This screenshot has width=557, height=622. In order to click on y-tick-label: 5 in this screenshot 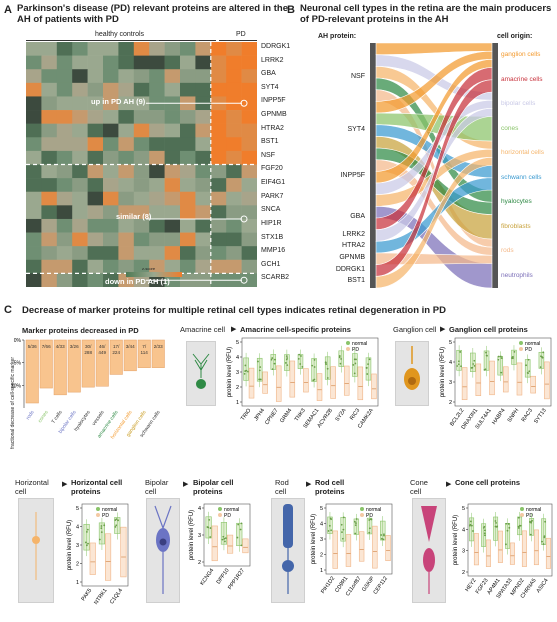, I will do `click(450, 343)`.